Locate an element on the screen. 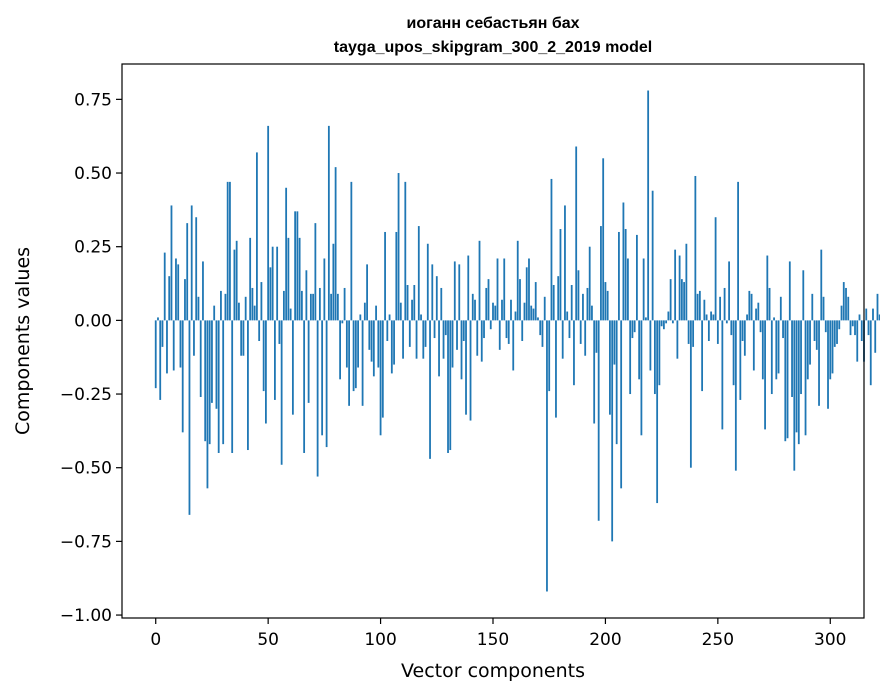  x-axis-ticks: 0 50 100 150 200 250 300 is located at coordinates (498, 634).